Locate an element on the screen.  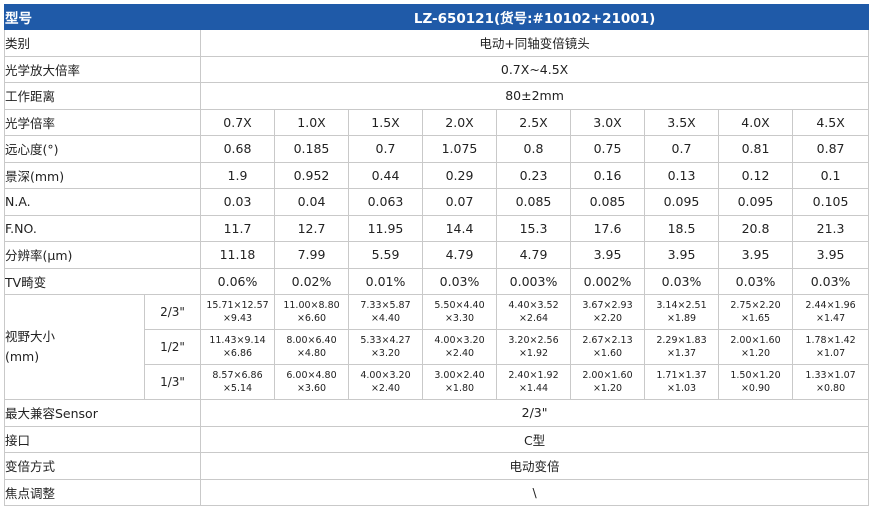
value-cell: 0.8 is located at coordinates (533, 149).